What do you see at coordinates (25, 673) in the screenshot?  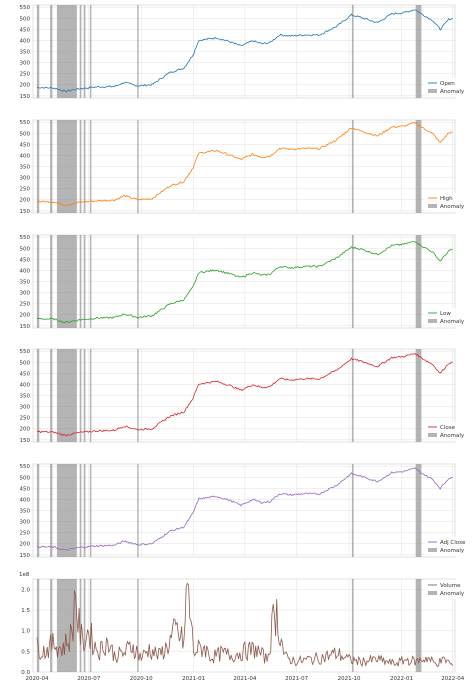 I see `y-tick-label: 0.0` at bounding box center [25, 673].